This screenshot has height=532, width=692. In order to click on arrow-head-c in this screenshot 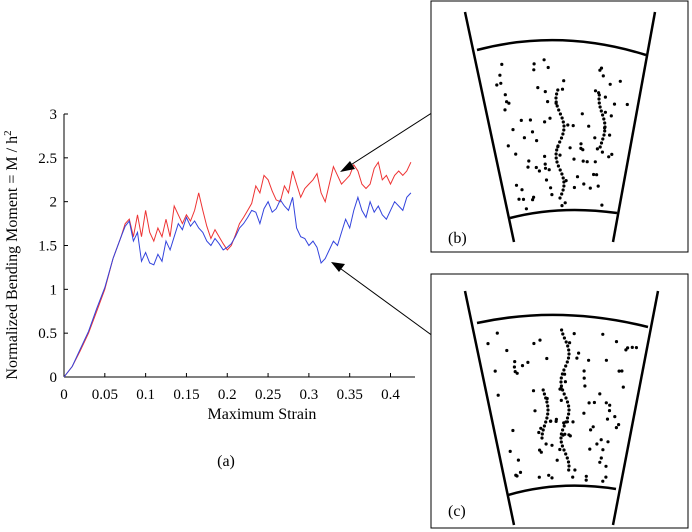, I will do `click(338, 267)`.